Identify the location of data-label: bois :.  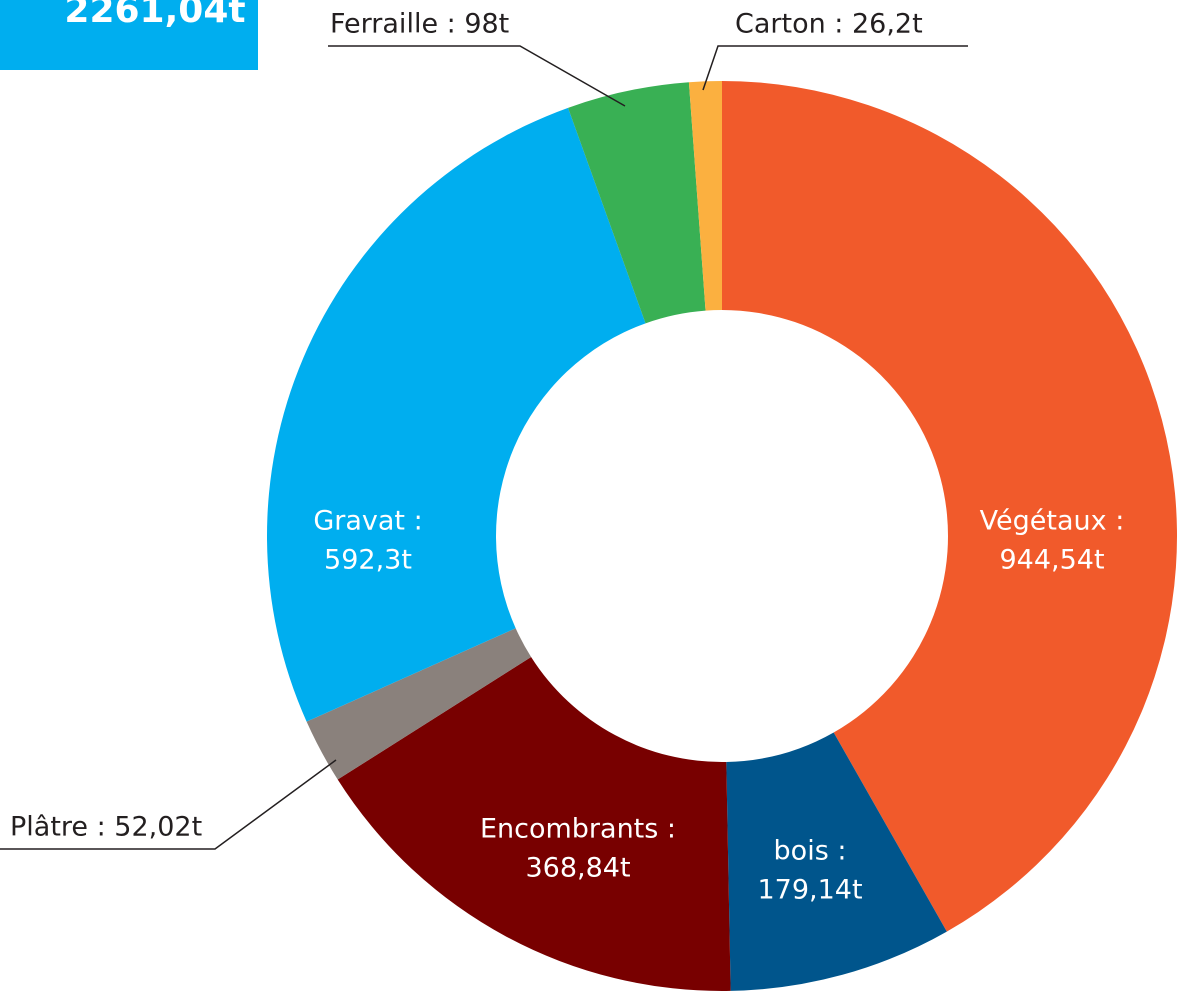
(810, 851).